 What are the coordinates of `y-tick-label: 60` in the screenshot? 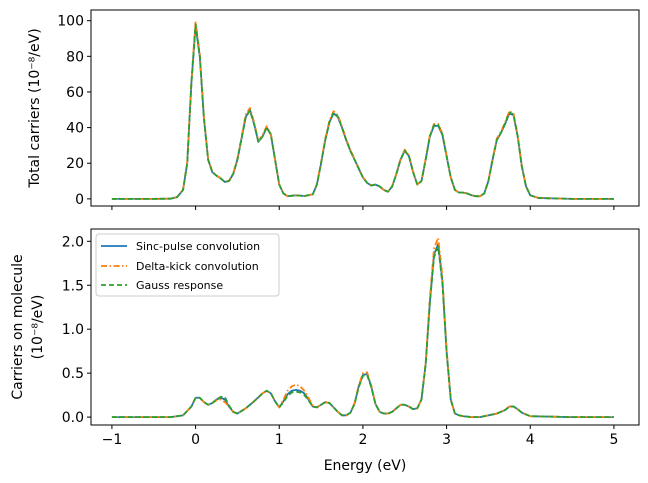 It's located at (75, 93).